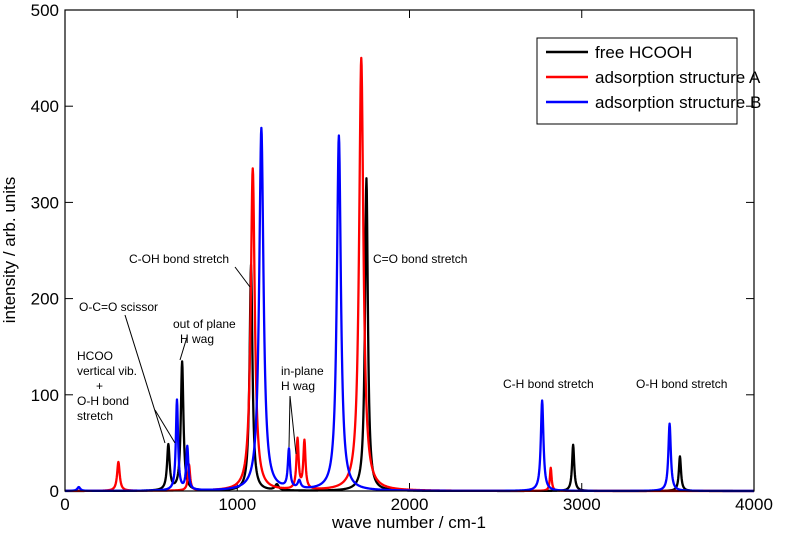 This screenshot has width=790, height=534. I want to click on legend-label-free: free HCOOH, so click(643, 52).